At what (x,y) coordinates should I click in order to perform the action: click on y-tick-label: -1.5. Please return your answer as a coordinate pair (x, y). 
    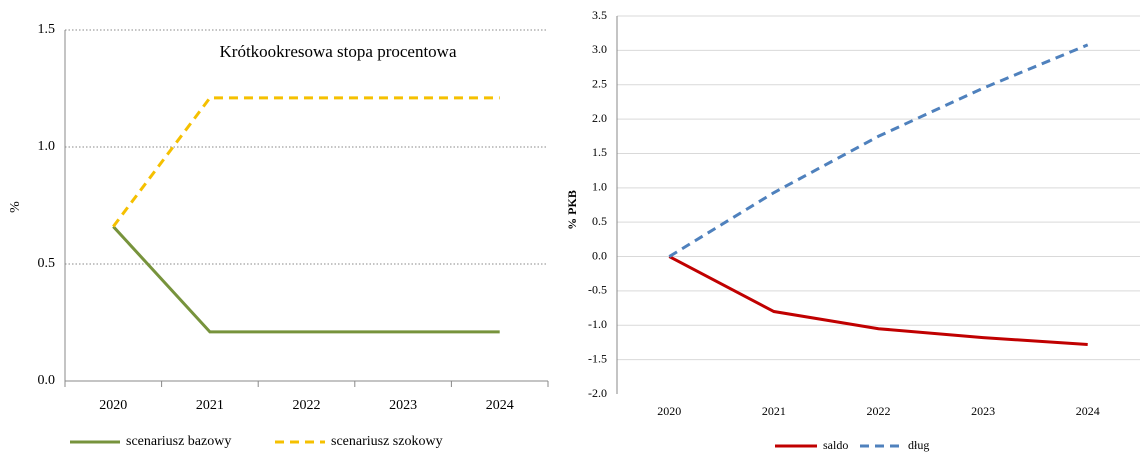
    Looking at the image, I should click on (597, 358).